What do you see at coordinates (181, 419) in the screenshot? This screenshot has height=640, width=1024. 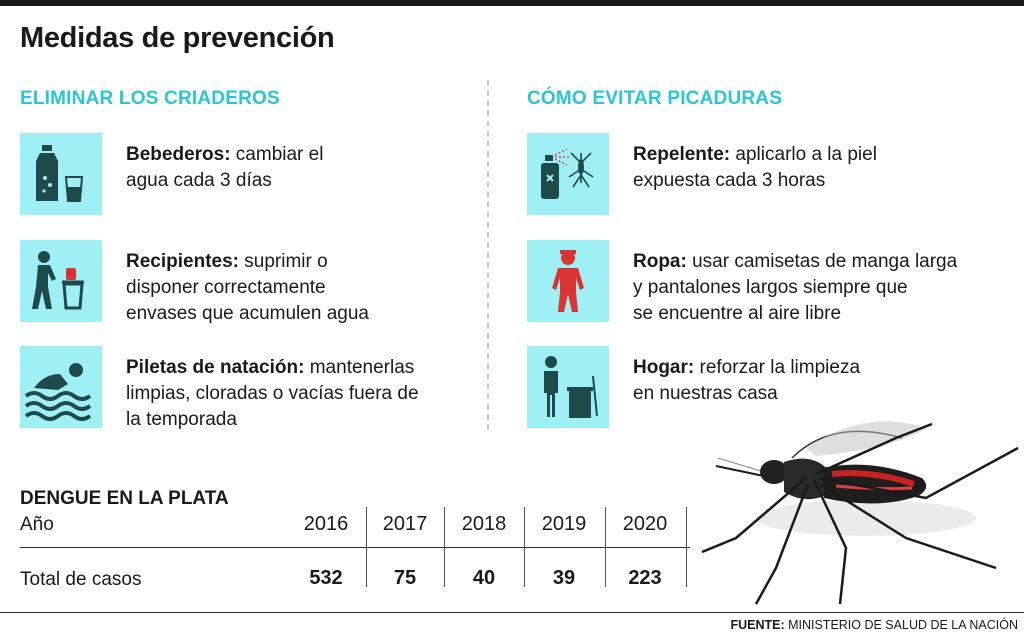 I see `item-desc-3: la temporada` at bounding box center [181, 419].